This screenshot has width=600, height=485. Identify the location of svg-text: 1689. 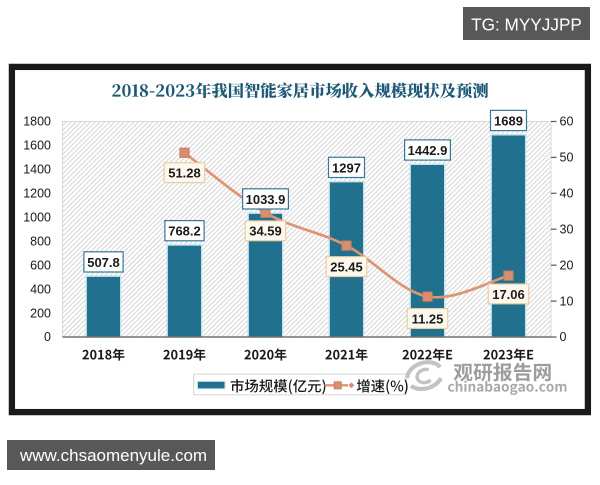
(508, 120).